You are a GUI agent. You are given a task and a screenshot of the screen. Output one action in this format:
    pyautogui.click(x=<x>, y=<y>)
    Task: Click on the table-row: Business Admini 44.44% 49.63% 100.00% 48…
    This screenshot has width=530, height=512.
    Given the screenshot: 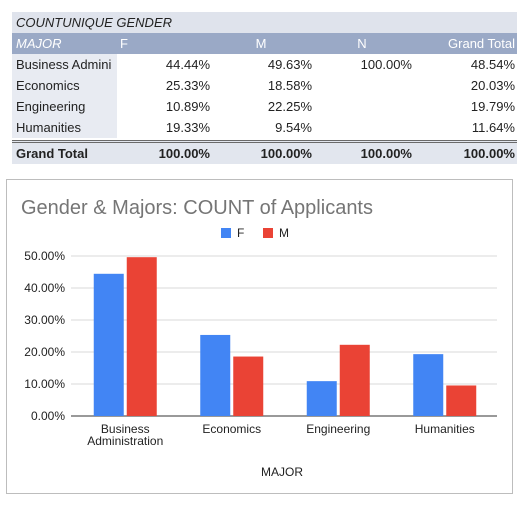 What is the action you would take?
    pyautogui.click(x=264, y=64)
    